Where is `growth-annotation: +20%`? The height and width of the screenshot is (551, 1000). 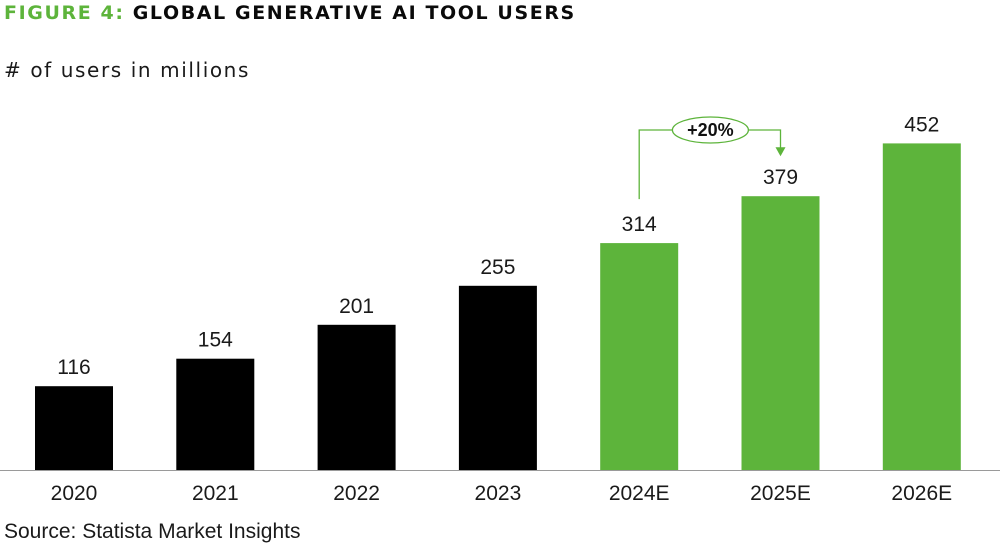 growth-annotation: +20% is located at coordinates (712, 158).